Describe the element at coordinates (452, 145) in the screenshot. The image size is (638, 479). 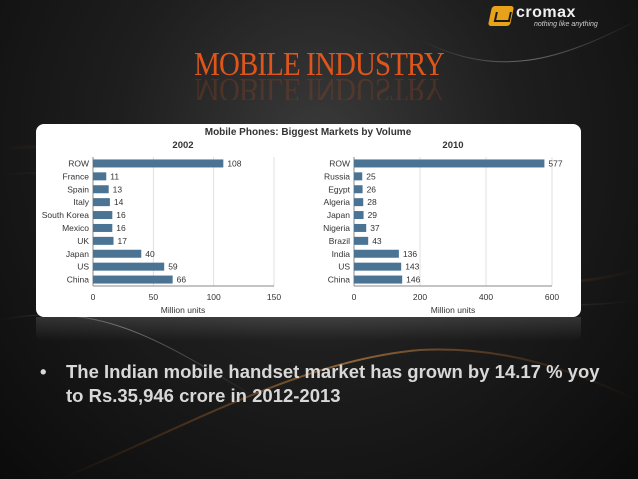
I see `chart-subtitle: 2010` at that location.